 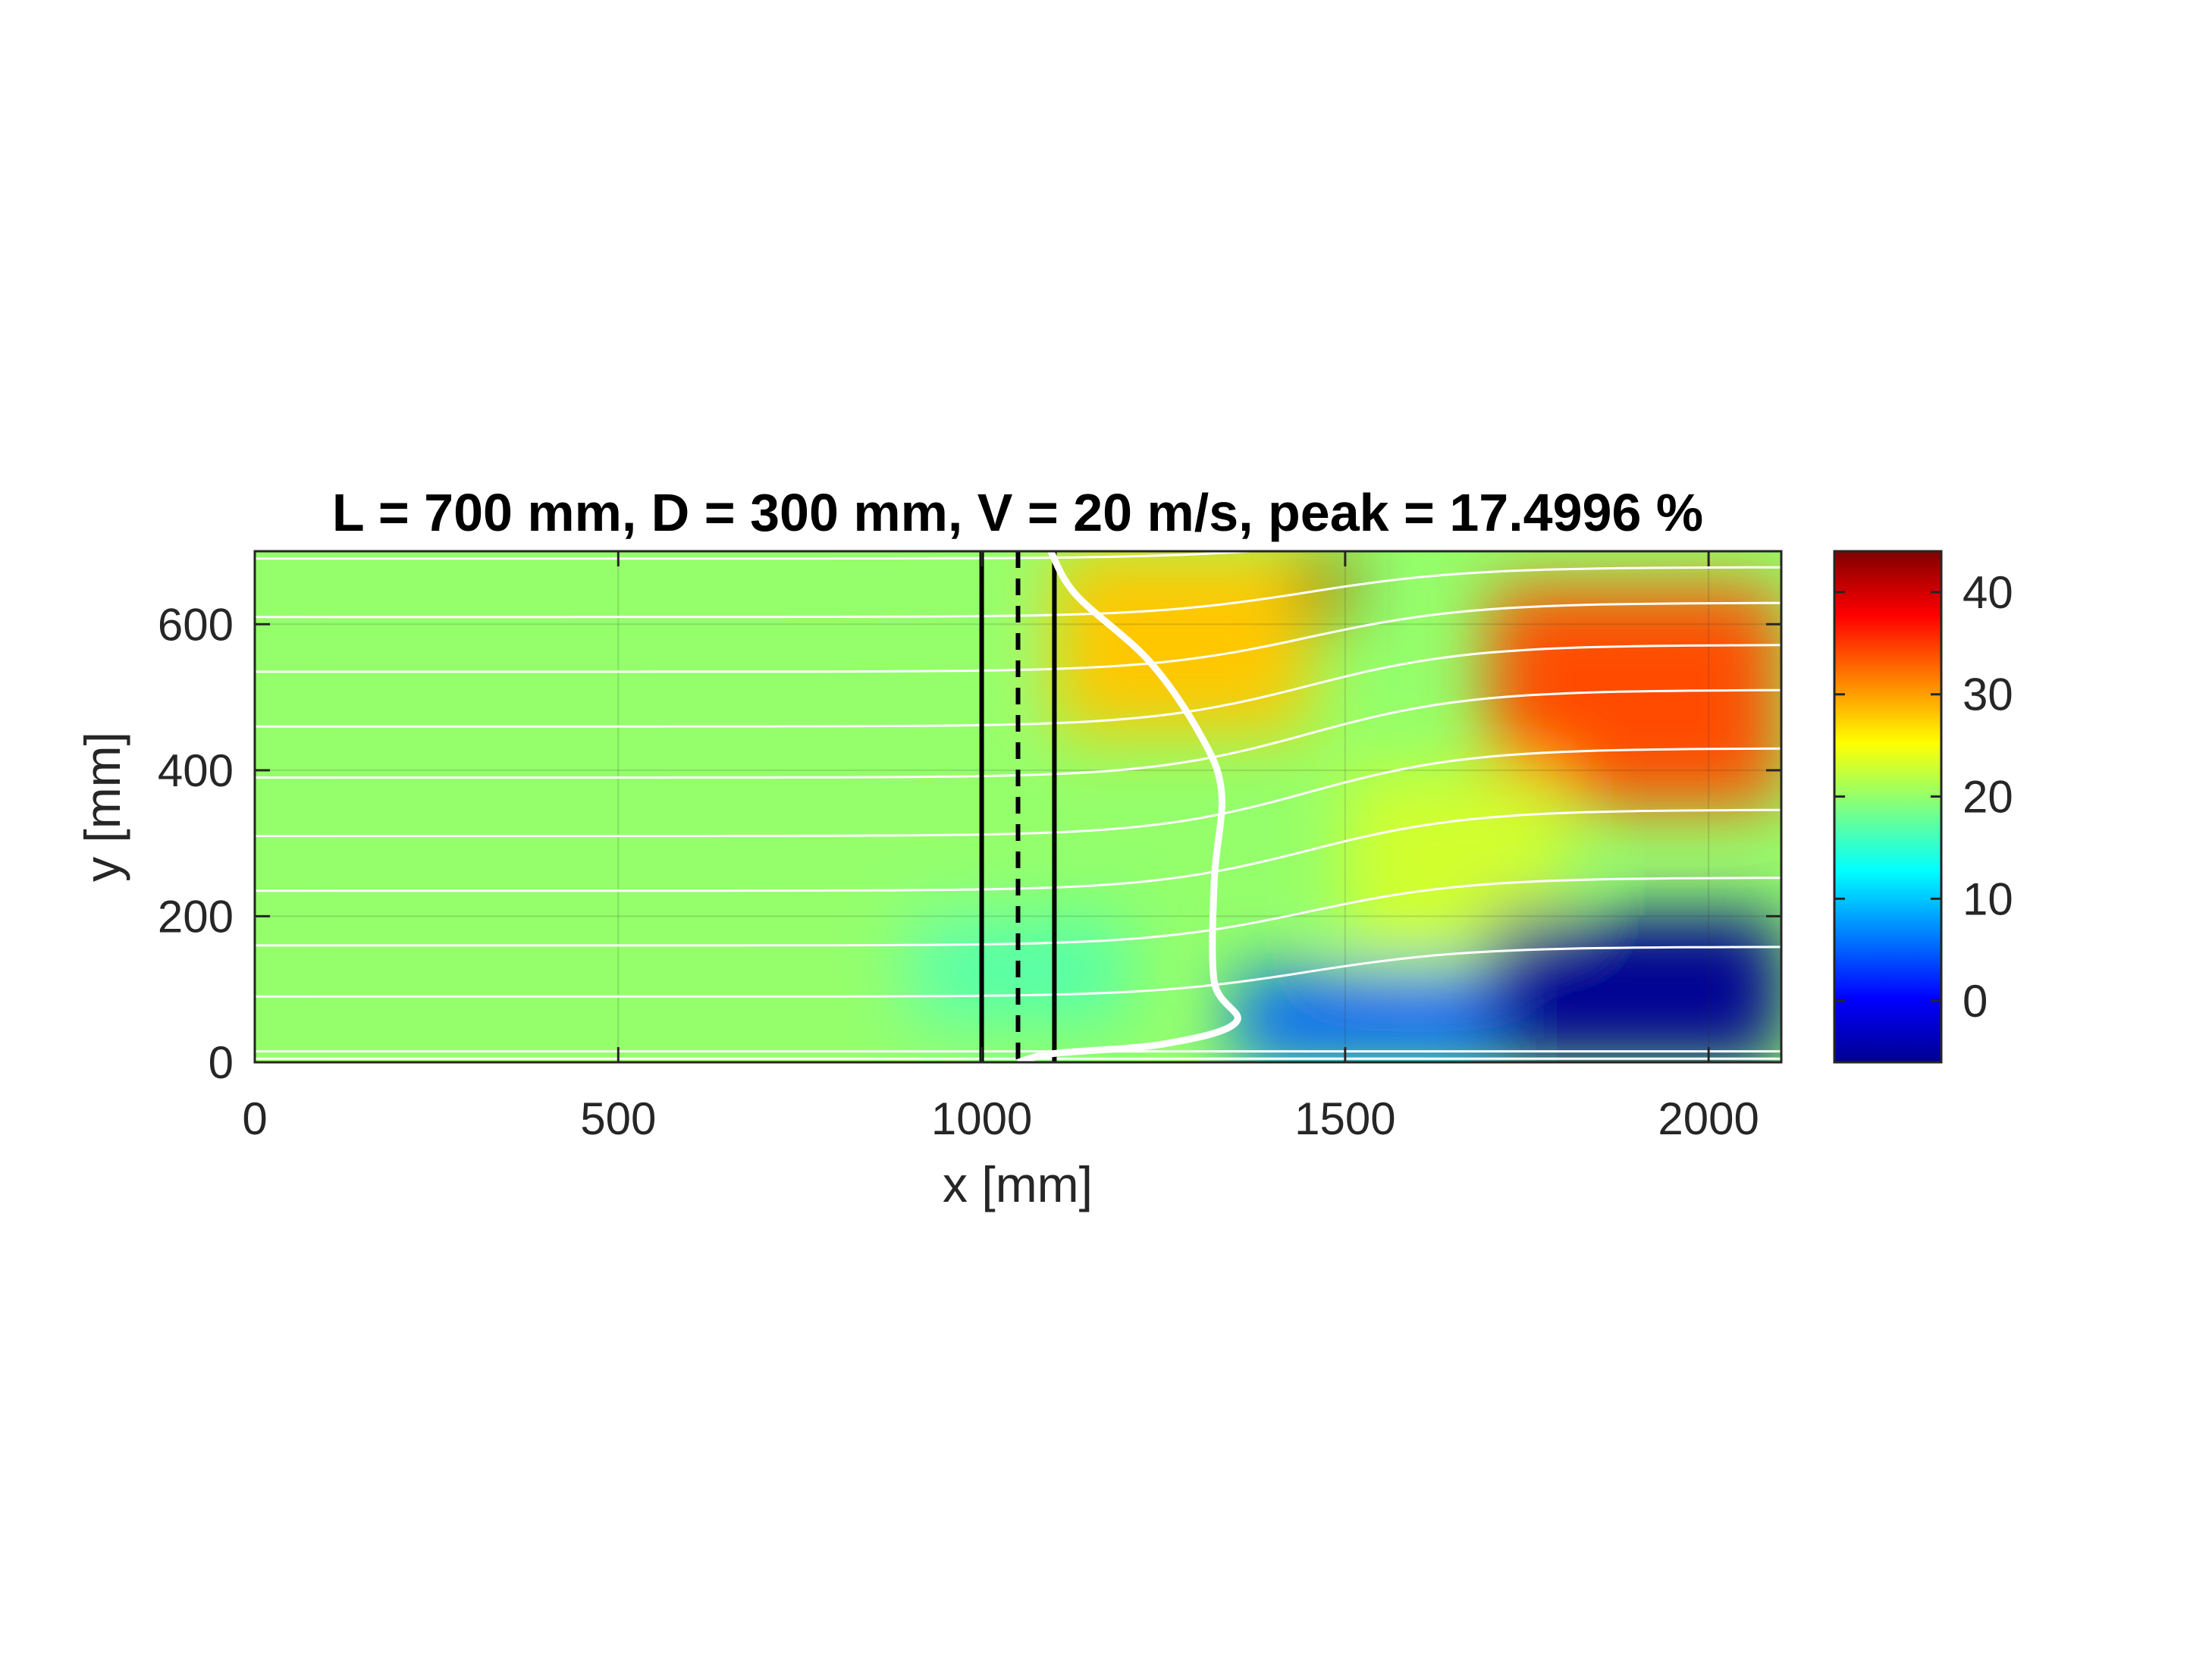 I want to click on x-tick-labels: 0 500 1000 1500 2000, so click(x=1000, y=1118).